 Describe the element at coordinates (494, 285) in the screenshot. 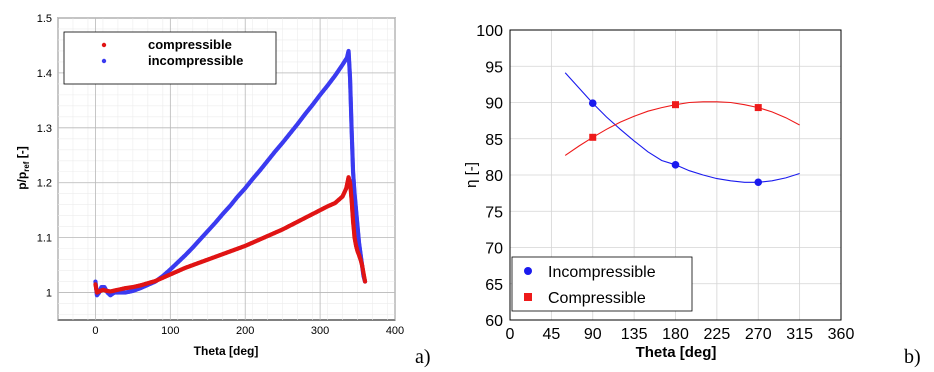

I see `y-tick-label: 65` at that location.